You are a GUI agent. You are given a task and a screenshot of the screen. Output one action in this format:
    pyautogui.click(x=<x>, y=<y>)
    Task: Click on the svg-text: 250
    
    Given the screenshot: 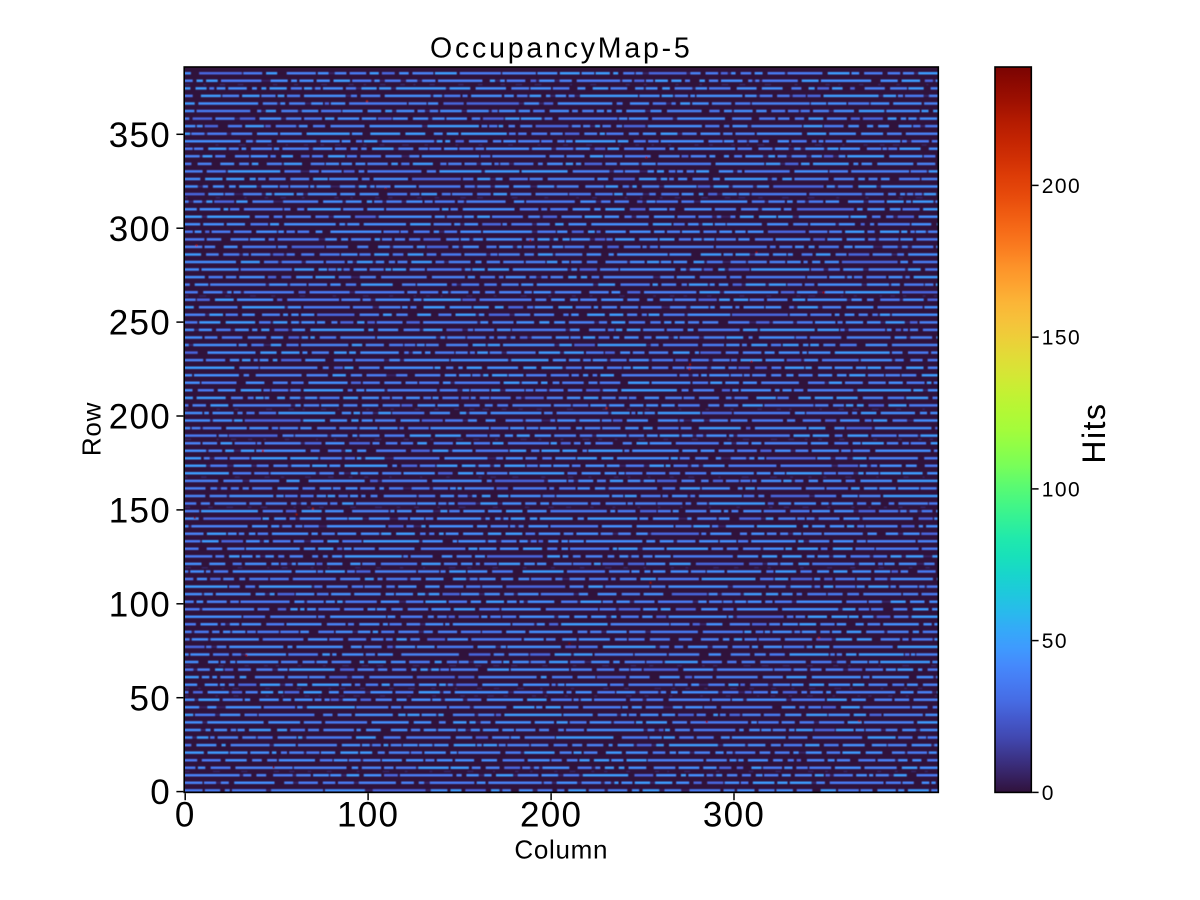 What is the action you would take?
    pyautogui.click(x=140, y=323)
    